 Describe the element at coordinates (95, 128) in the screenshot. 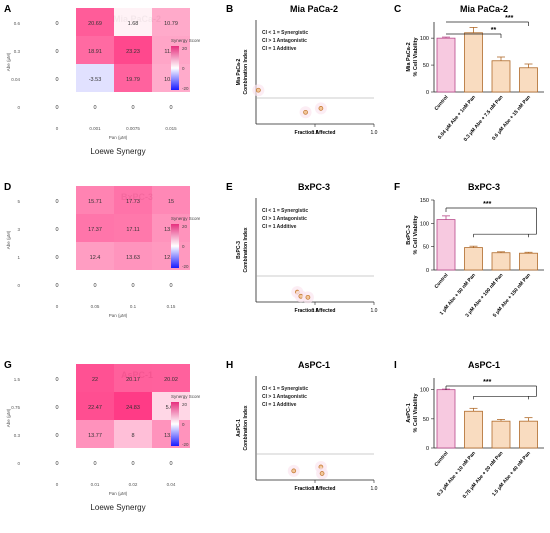

I see `x-tick-label: 0.001` at that location.